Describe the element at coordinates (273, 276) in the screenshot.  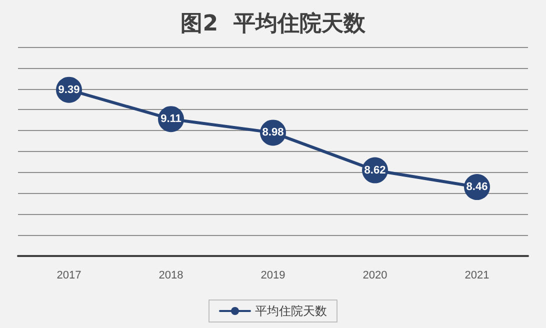
I see `x-tick-label: 2019` at that location.